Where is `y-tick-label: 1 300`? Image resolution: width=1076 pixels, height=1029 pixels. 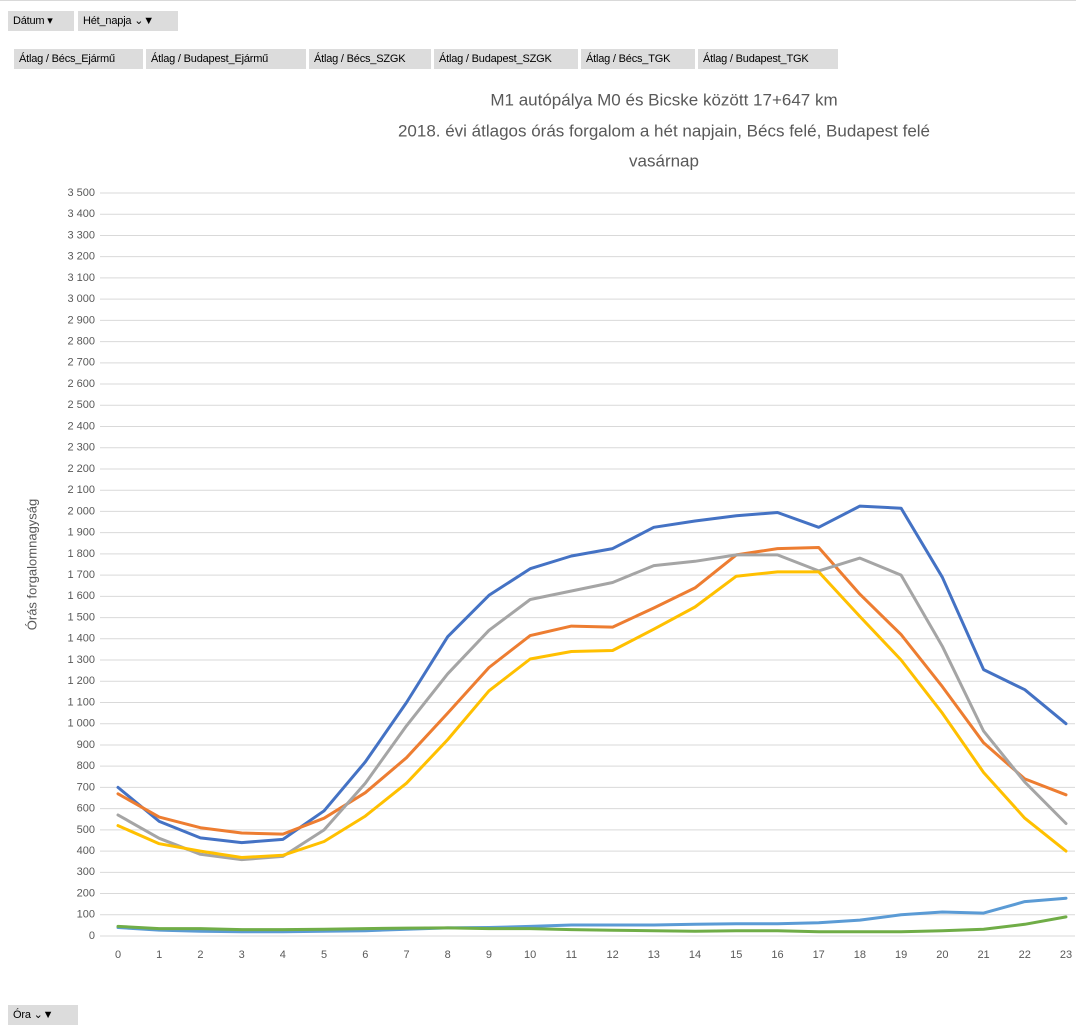 y-tick-label: 1 300 is located at coordinates (81, 660).